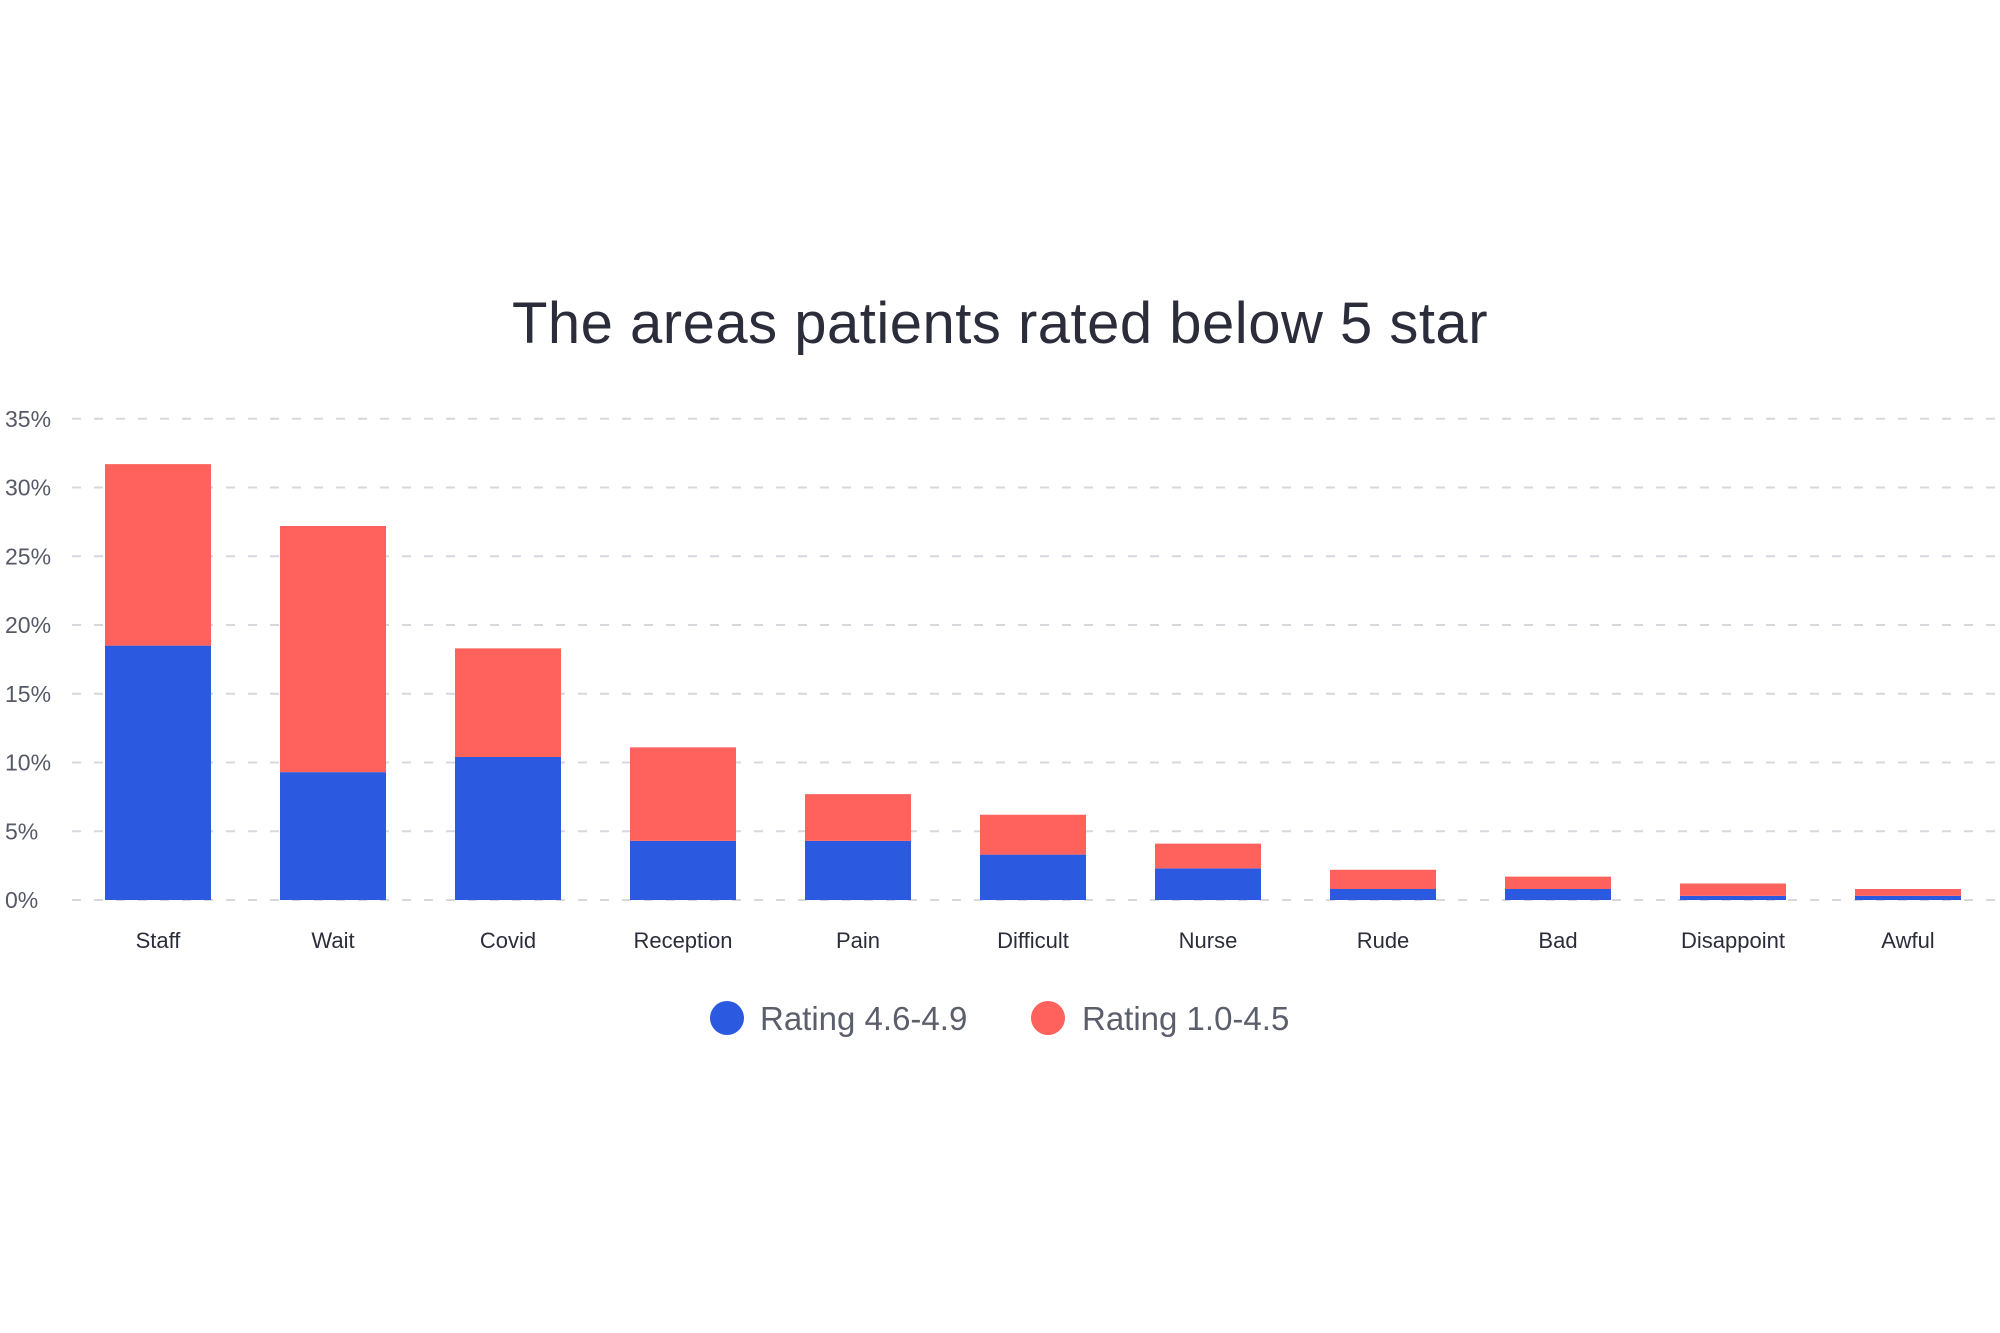 Image resolution: width=2000 pixels, height=1333 pixels. Describe the element at coordinates (1733, 940) in the screenshot. I see `x-category-label: Disappoint` at that location.